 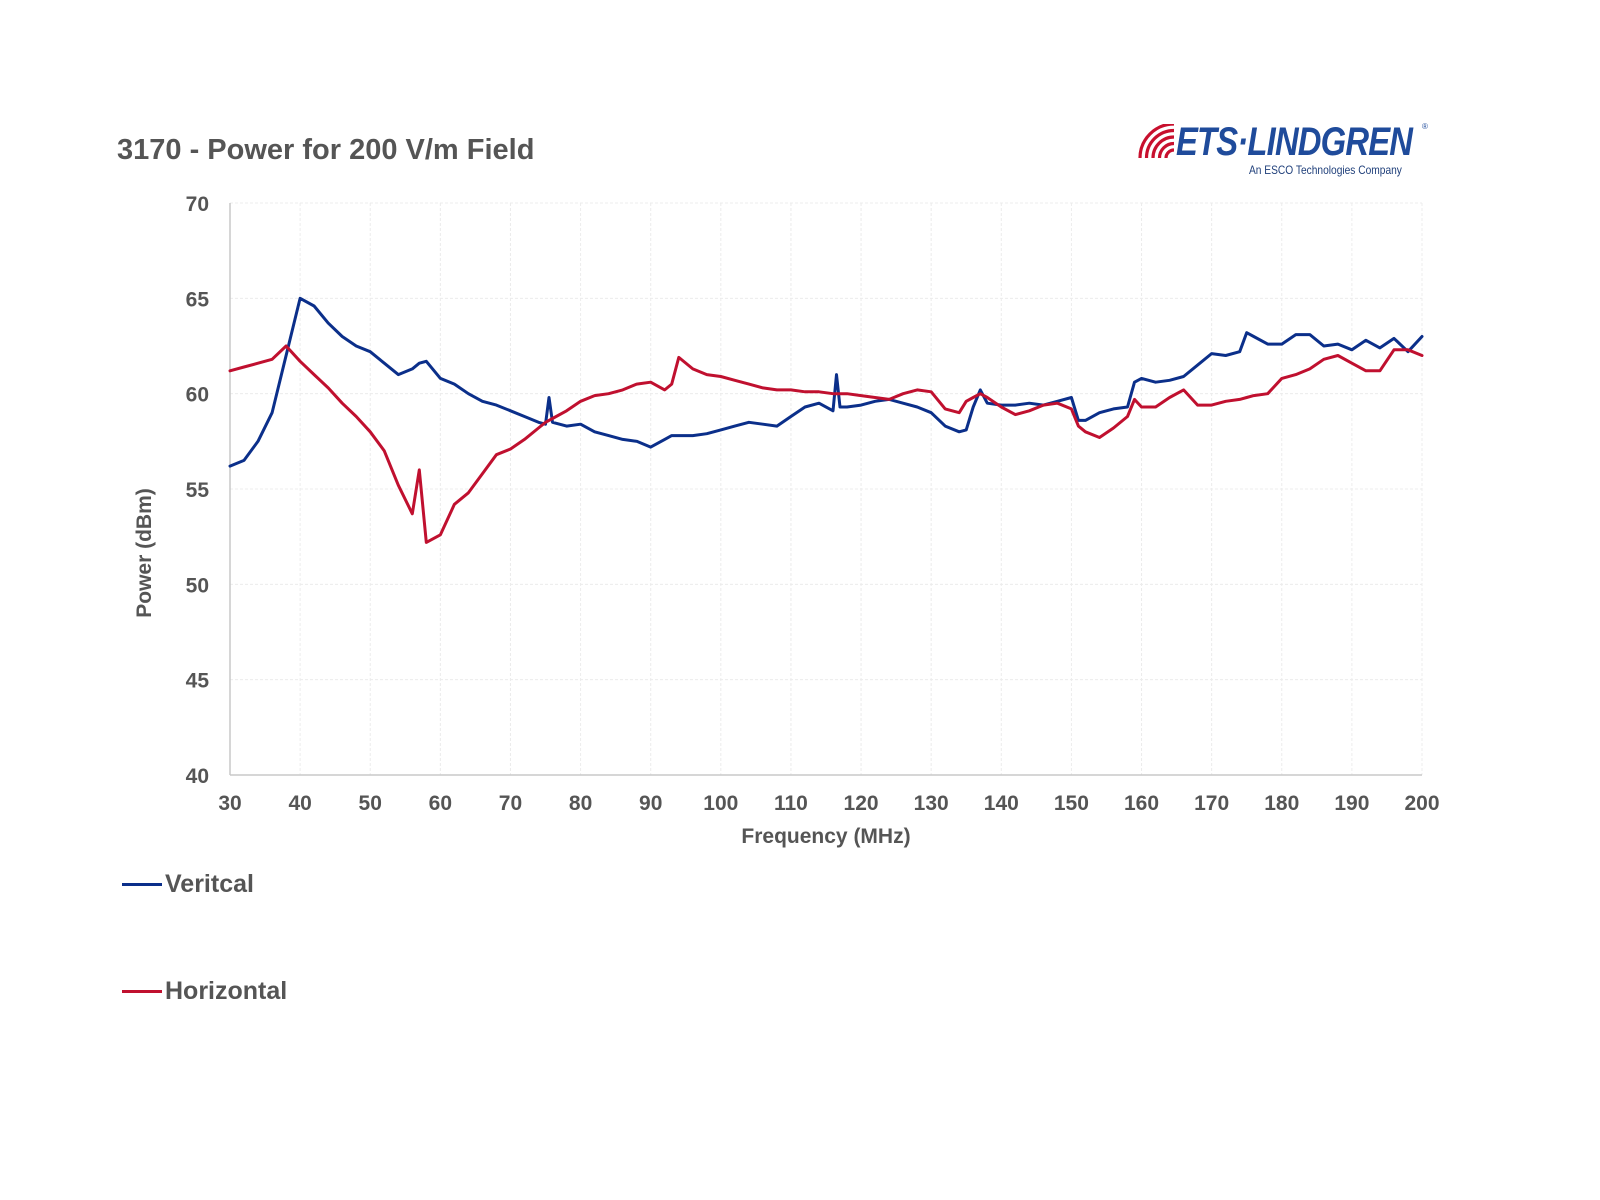 I want to click on series-line-horizontal, so click(x=826, y=444).